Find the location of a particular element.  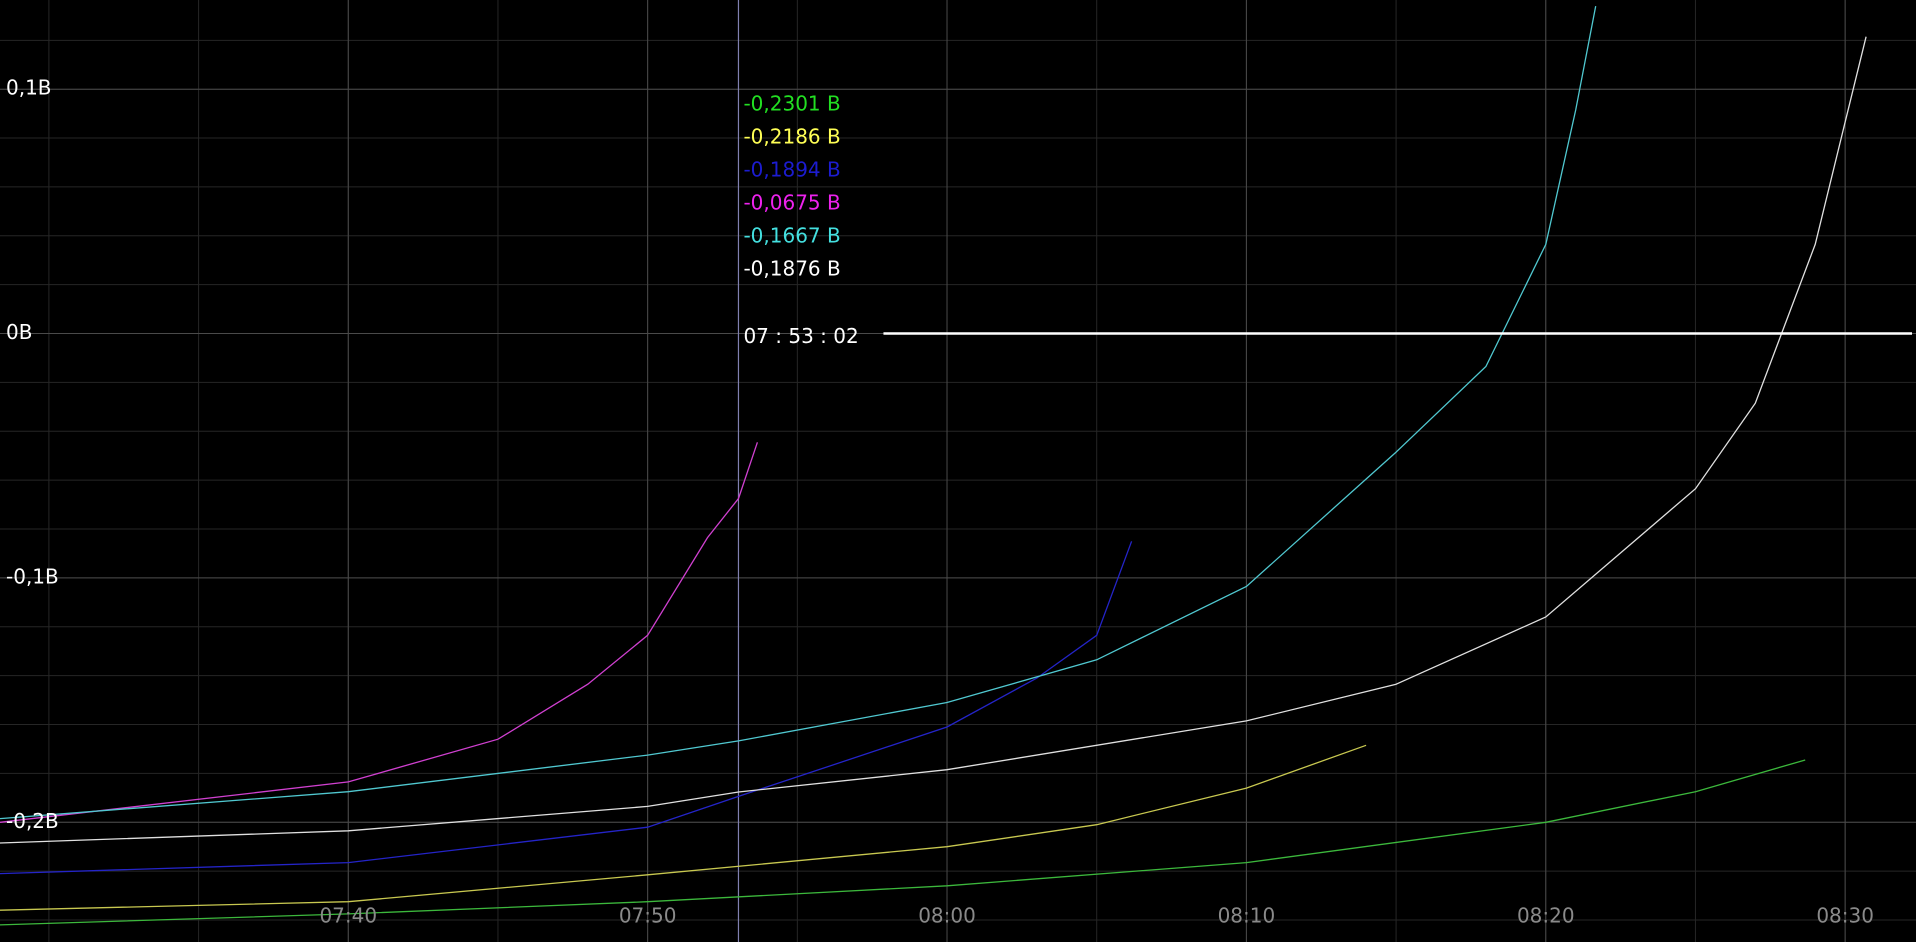

cursor-readout: -0,1876 B is located at coordinates (791, 269).